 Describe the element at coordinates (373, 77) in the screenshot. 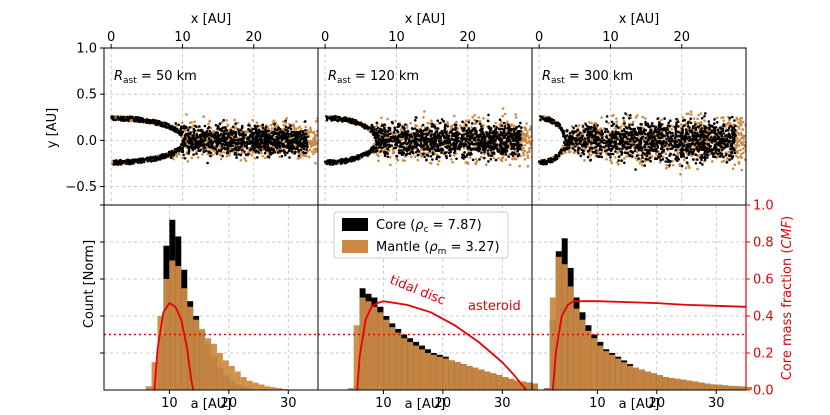

I see `r-ast-label: Rast = 120 km` at that location.